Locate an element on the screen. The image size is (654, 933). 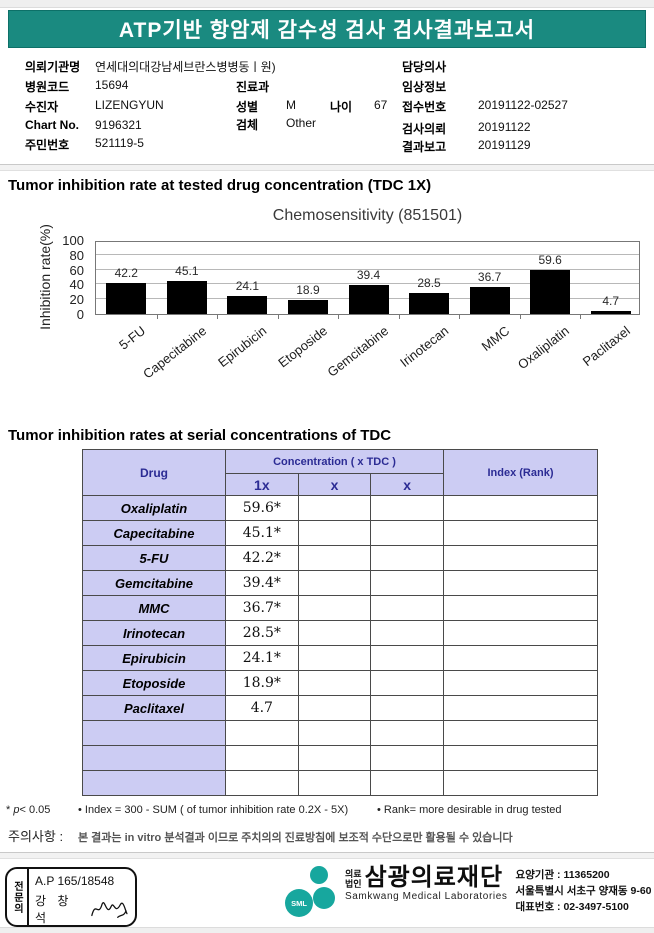
table-row: MMC 36.7* is located at coordinates (340, 608).